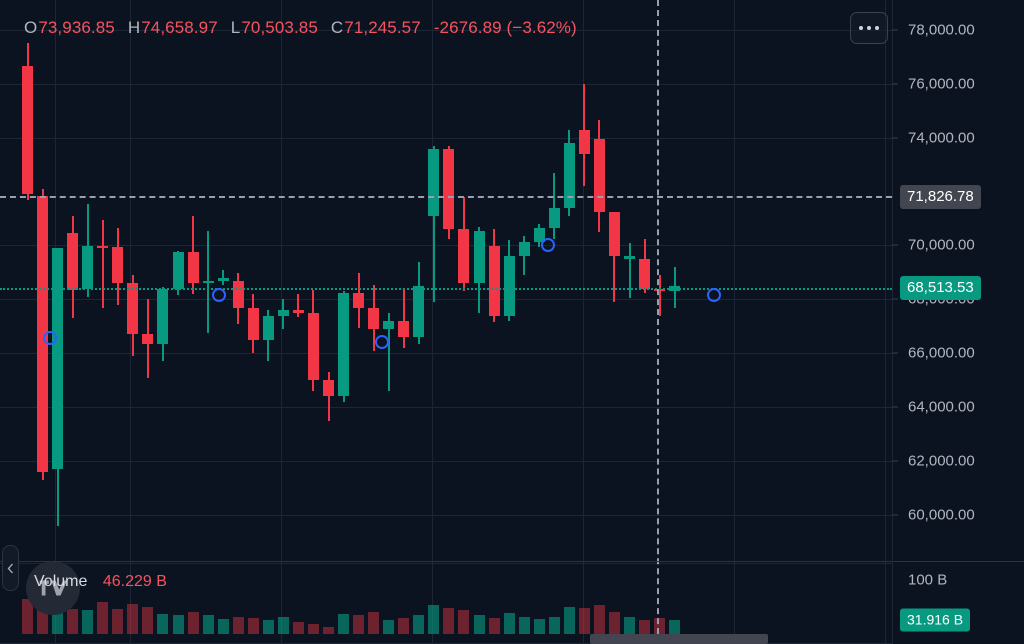 This screenshot has height=644, width=1024. Describe the element at coordinates (100, 582) in the screenshot. I see `volume-legend: Volume 46.229 B` at that location.